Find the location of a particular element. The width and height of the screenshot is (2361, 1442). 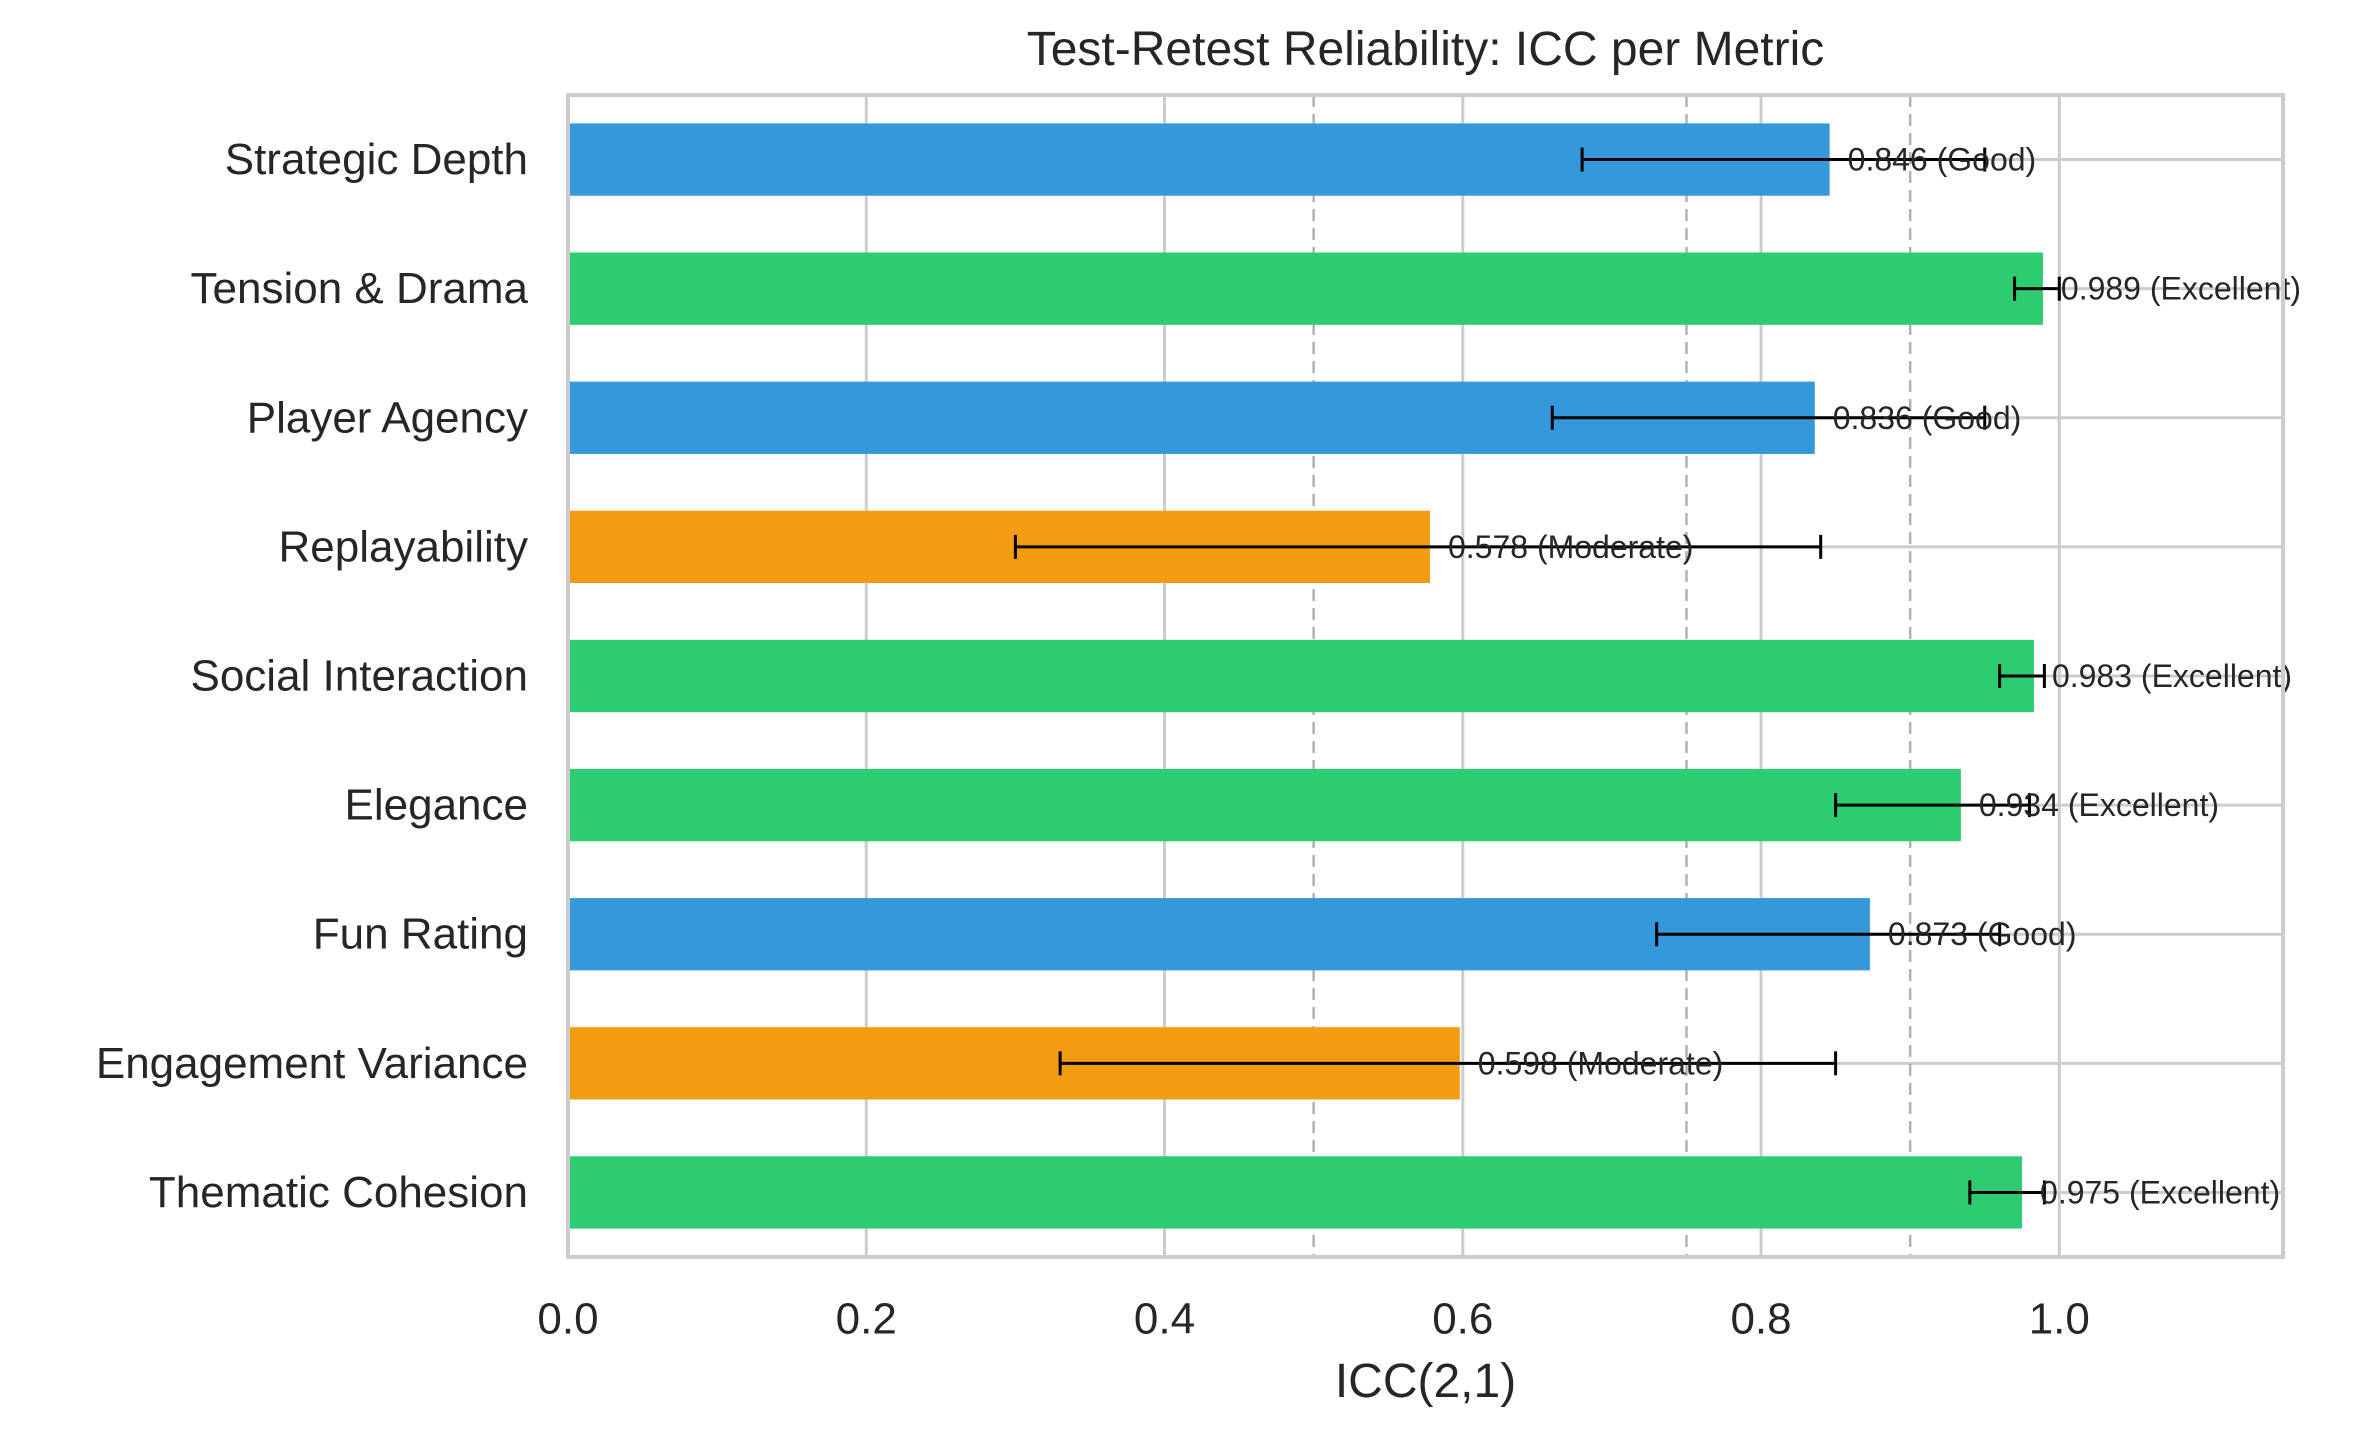

y-tick-label-1: Tension & Drama is located at coordinates (360, 288).